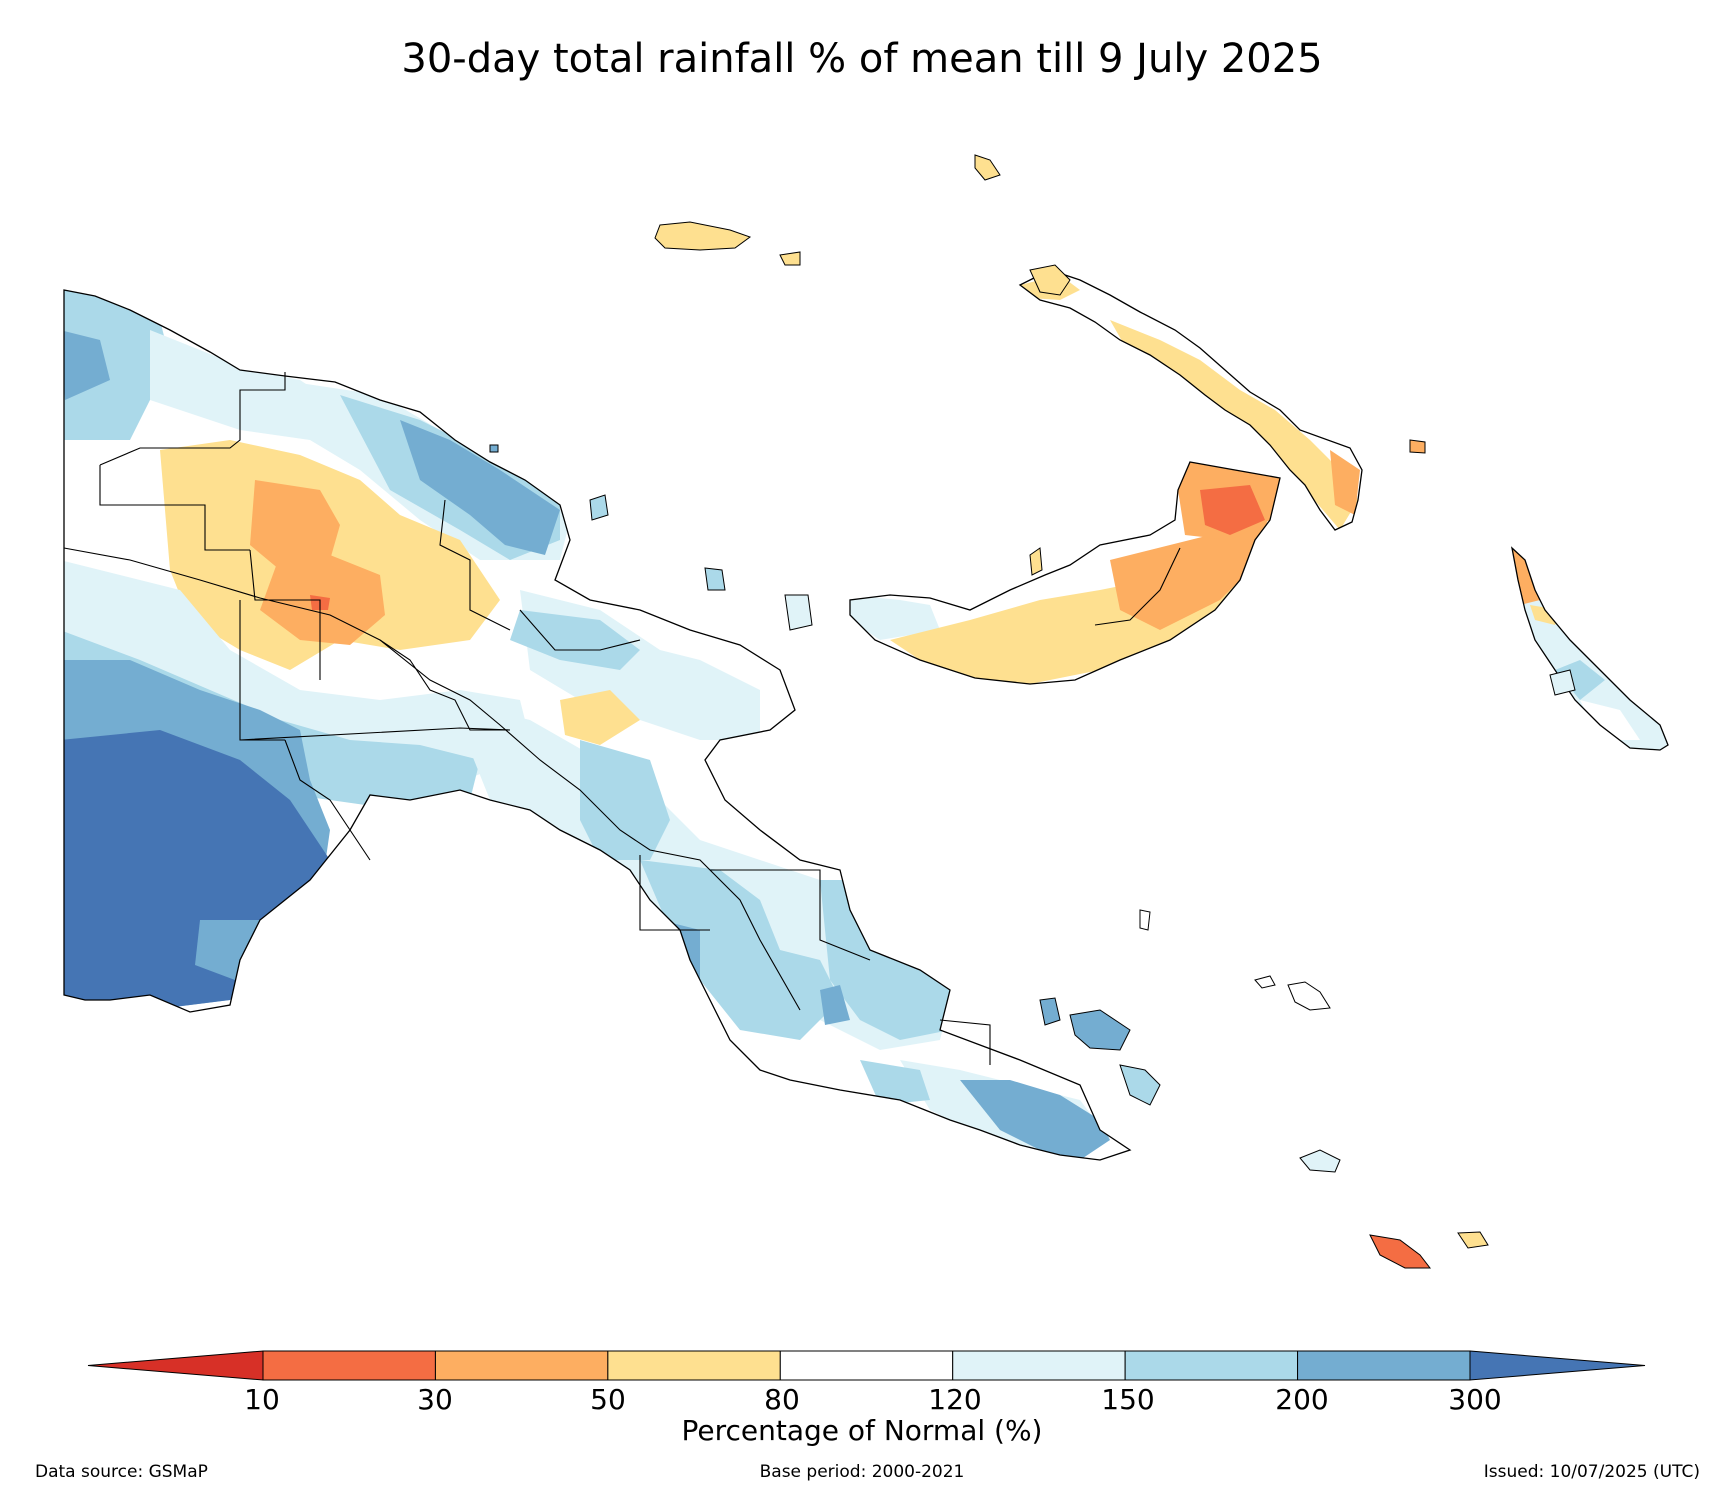 The image size is (1724, 1494). I want to click on colorbar-tick: 150, so click(1128, 1399).